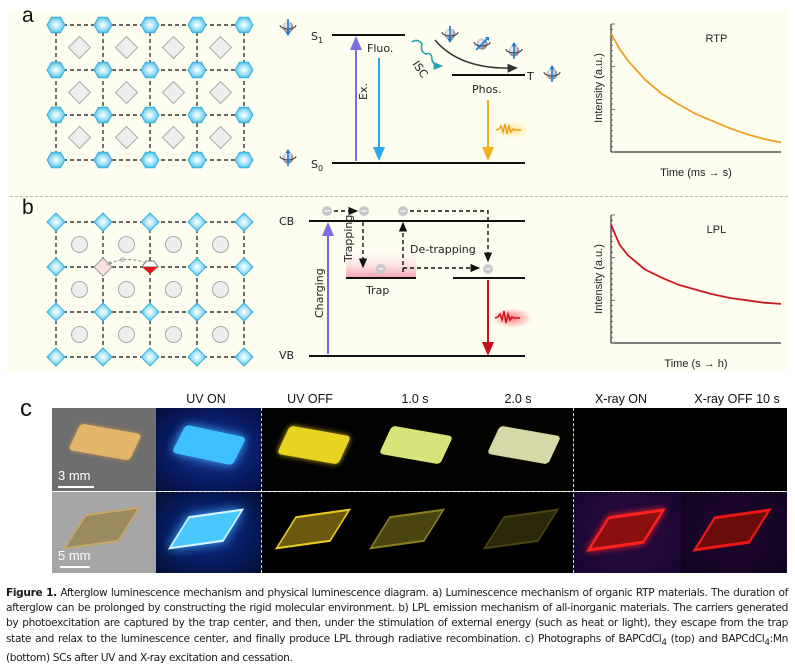  Describe the element at coordinates (31, 593) in the screenshot. I see `caption-label: Figure 1.` at that location.